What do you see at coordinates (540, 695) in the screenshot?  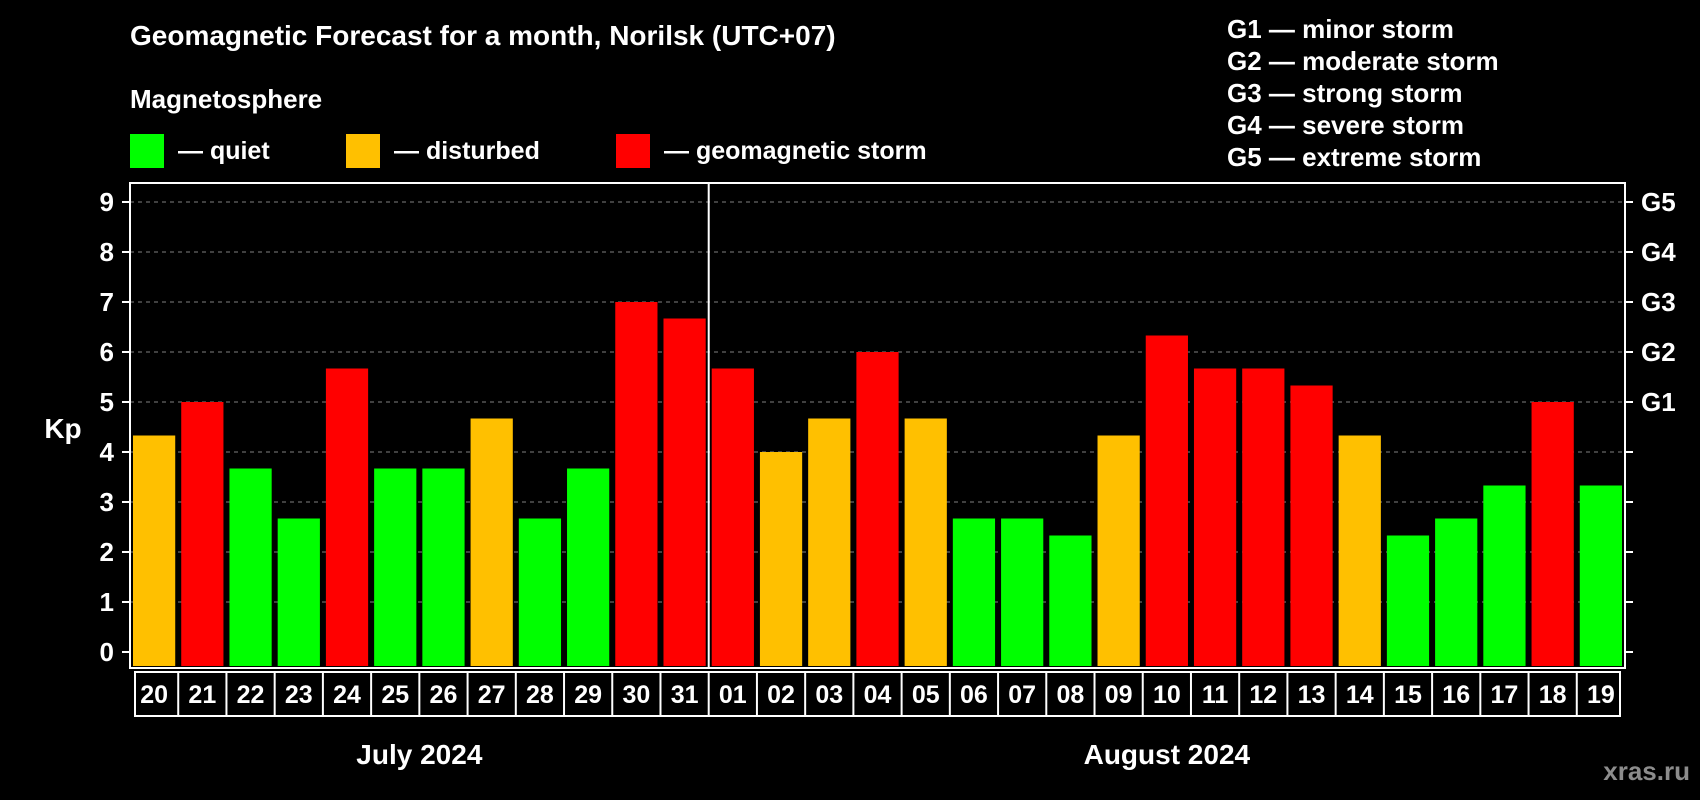 I see `date-label-8: 28` at bounding box center [540, 695].